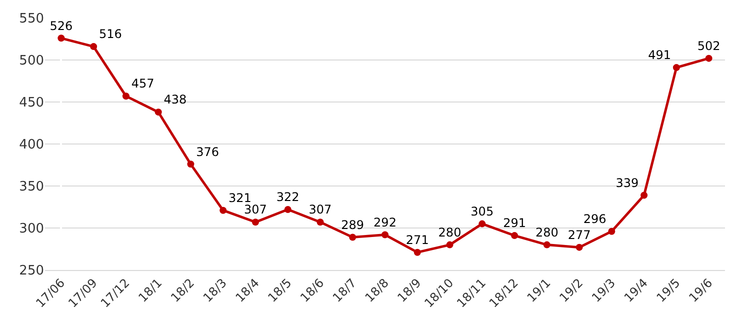  Describe the element at coordinates (31, 103) in the screenshot. I see `y-tick-label: 450` at that location.